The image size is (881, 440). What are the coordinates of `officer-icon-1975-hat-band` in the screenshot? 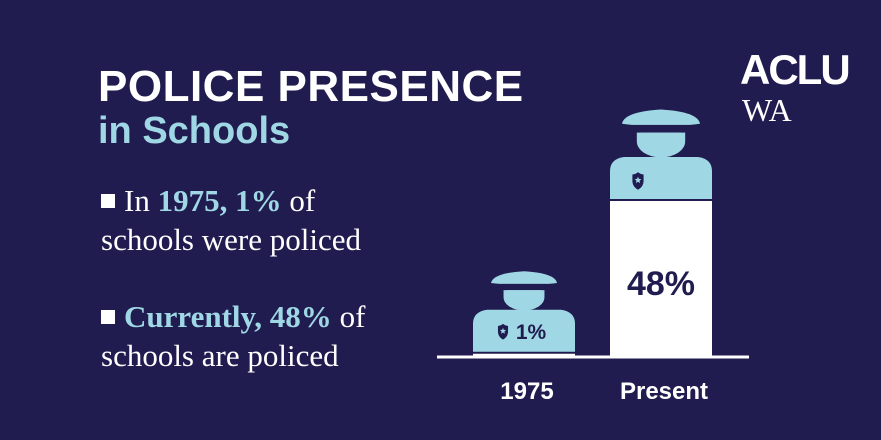 It's located at (524, 287).